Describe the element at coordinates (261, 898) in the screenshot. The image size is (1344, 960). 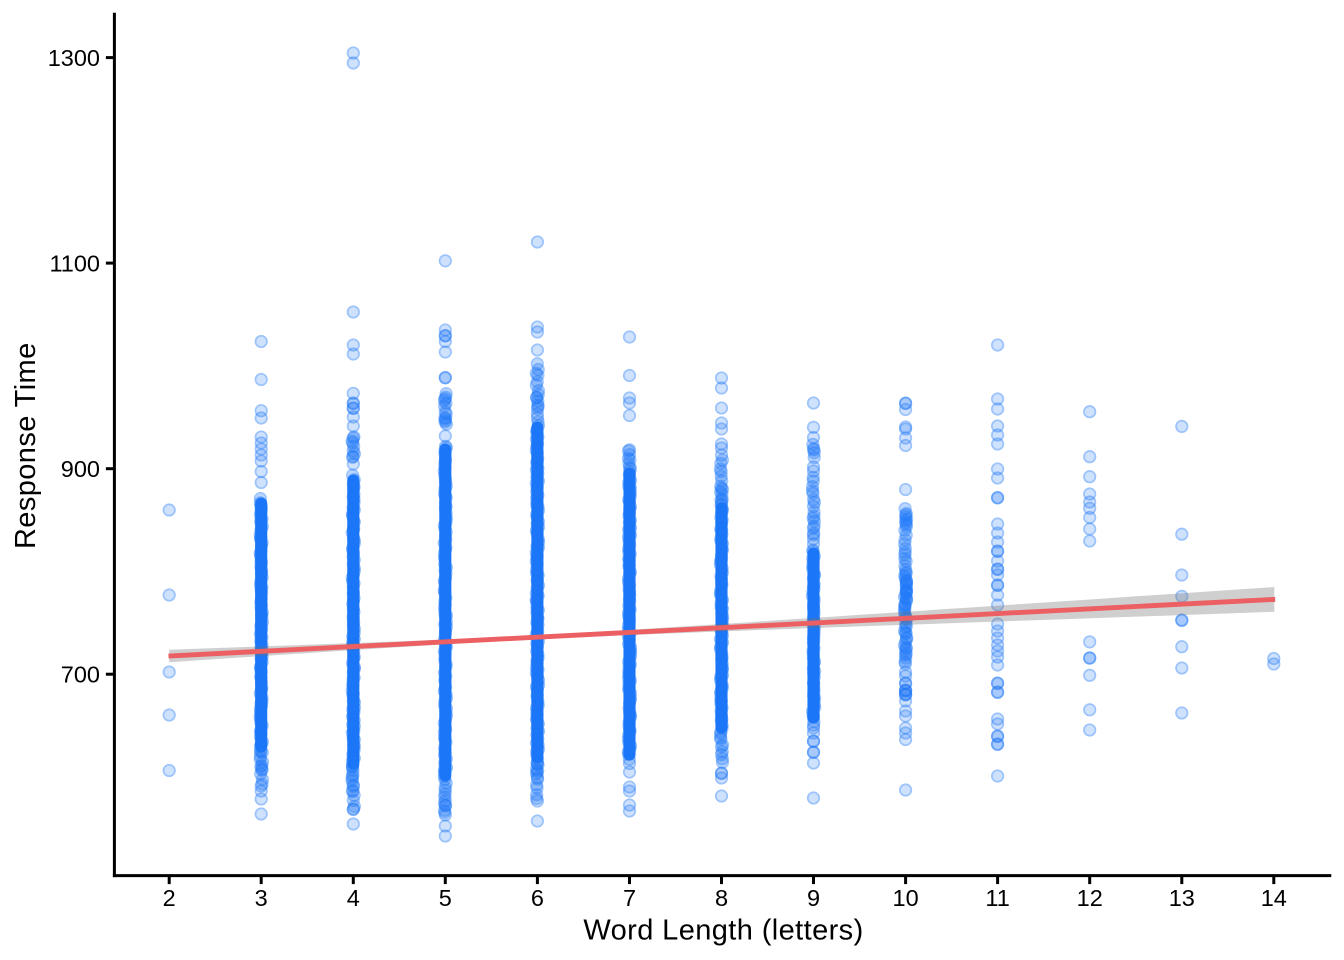
I see `svg-text: 3` at that location.